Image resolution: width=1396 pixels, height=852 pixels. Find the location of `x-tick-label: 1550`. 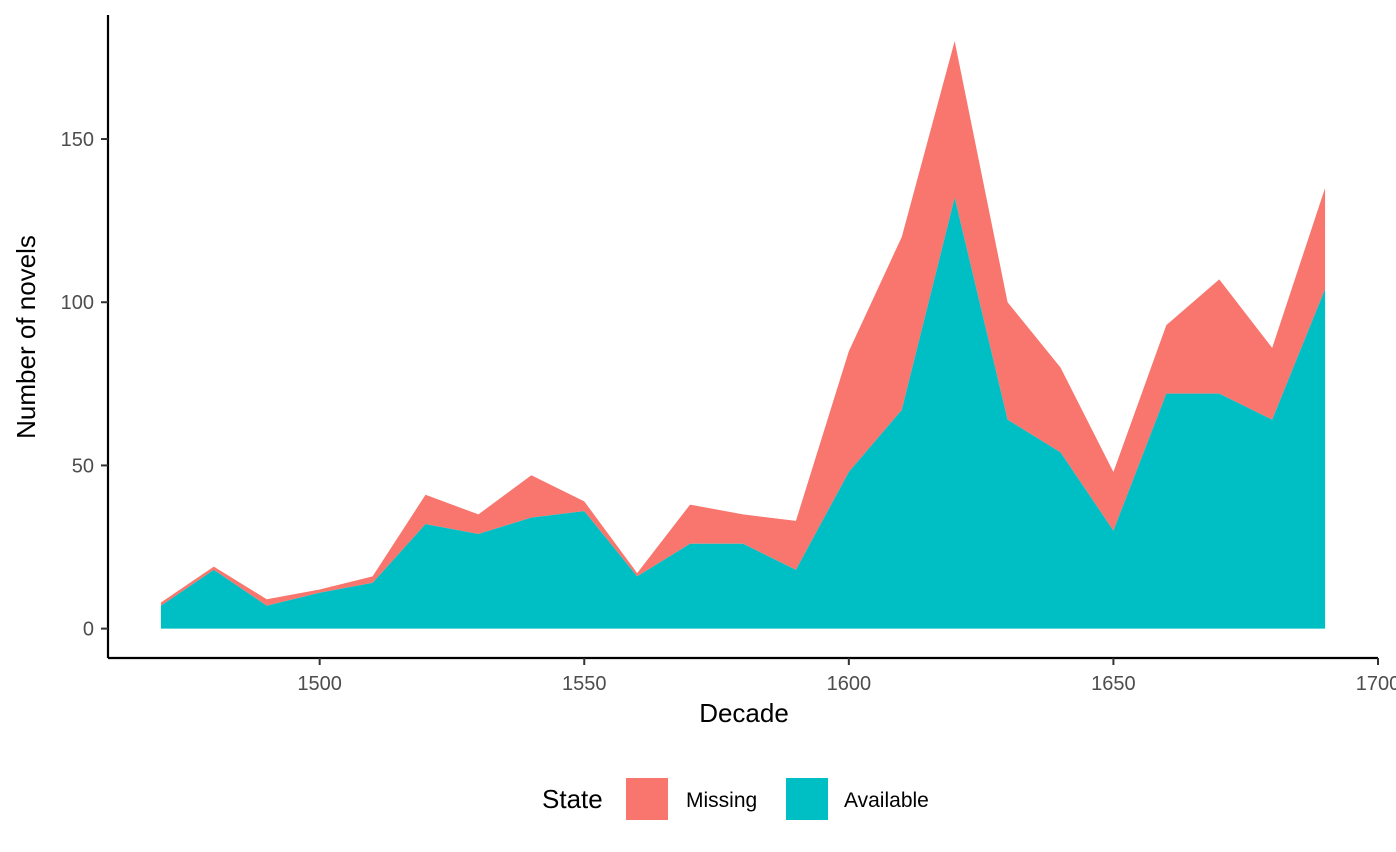

x-tick-label: 1550 is located at coordinates (584, 684).